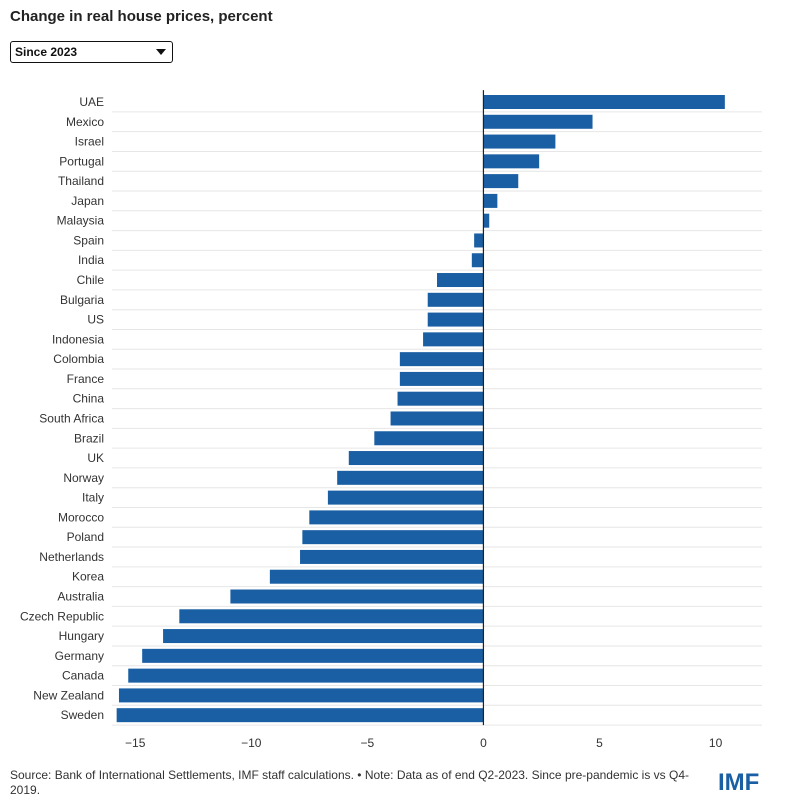 The height and width of the screenshot is (803, 786). I want to click on category-label: India, so click(91, 260).